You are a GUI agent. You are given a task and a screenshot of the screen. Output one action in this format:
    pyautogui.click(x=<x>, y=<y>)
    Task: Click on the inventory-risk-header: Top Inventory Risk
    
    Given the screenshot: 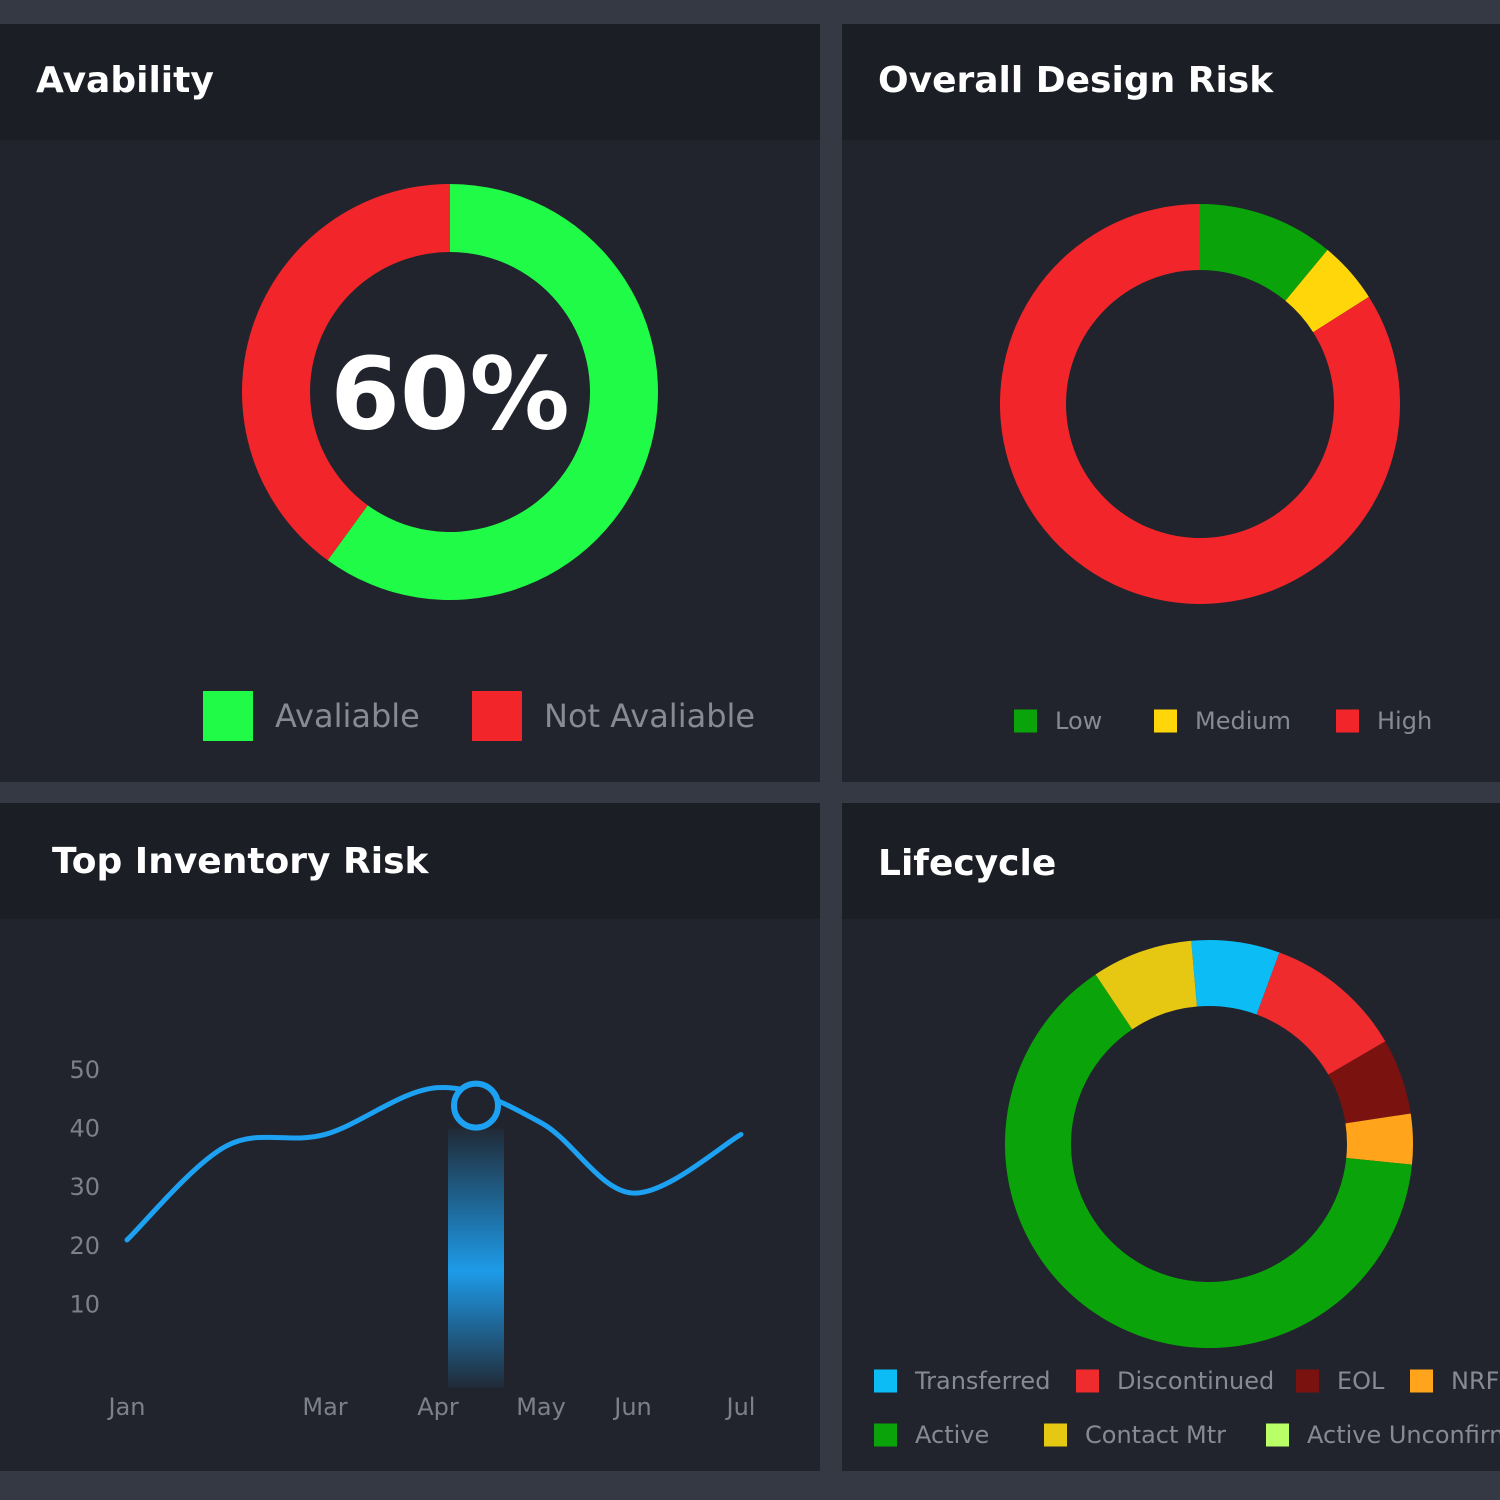 What is the action you would take?
    pyautogui.click(x=410, y=861)
    